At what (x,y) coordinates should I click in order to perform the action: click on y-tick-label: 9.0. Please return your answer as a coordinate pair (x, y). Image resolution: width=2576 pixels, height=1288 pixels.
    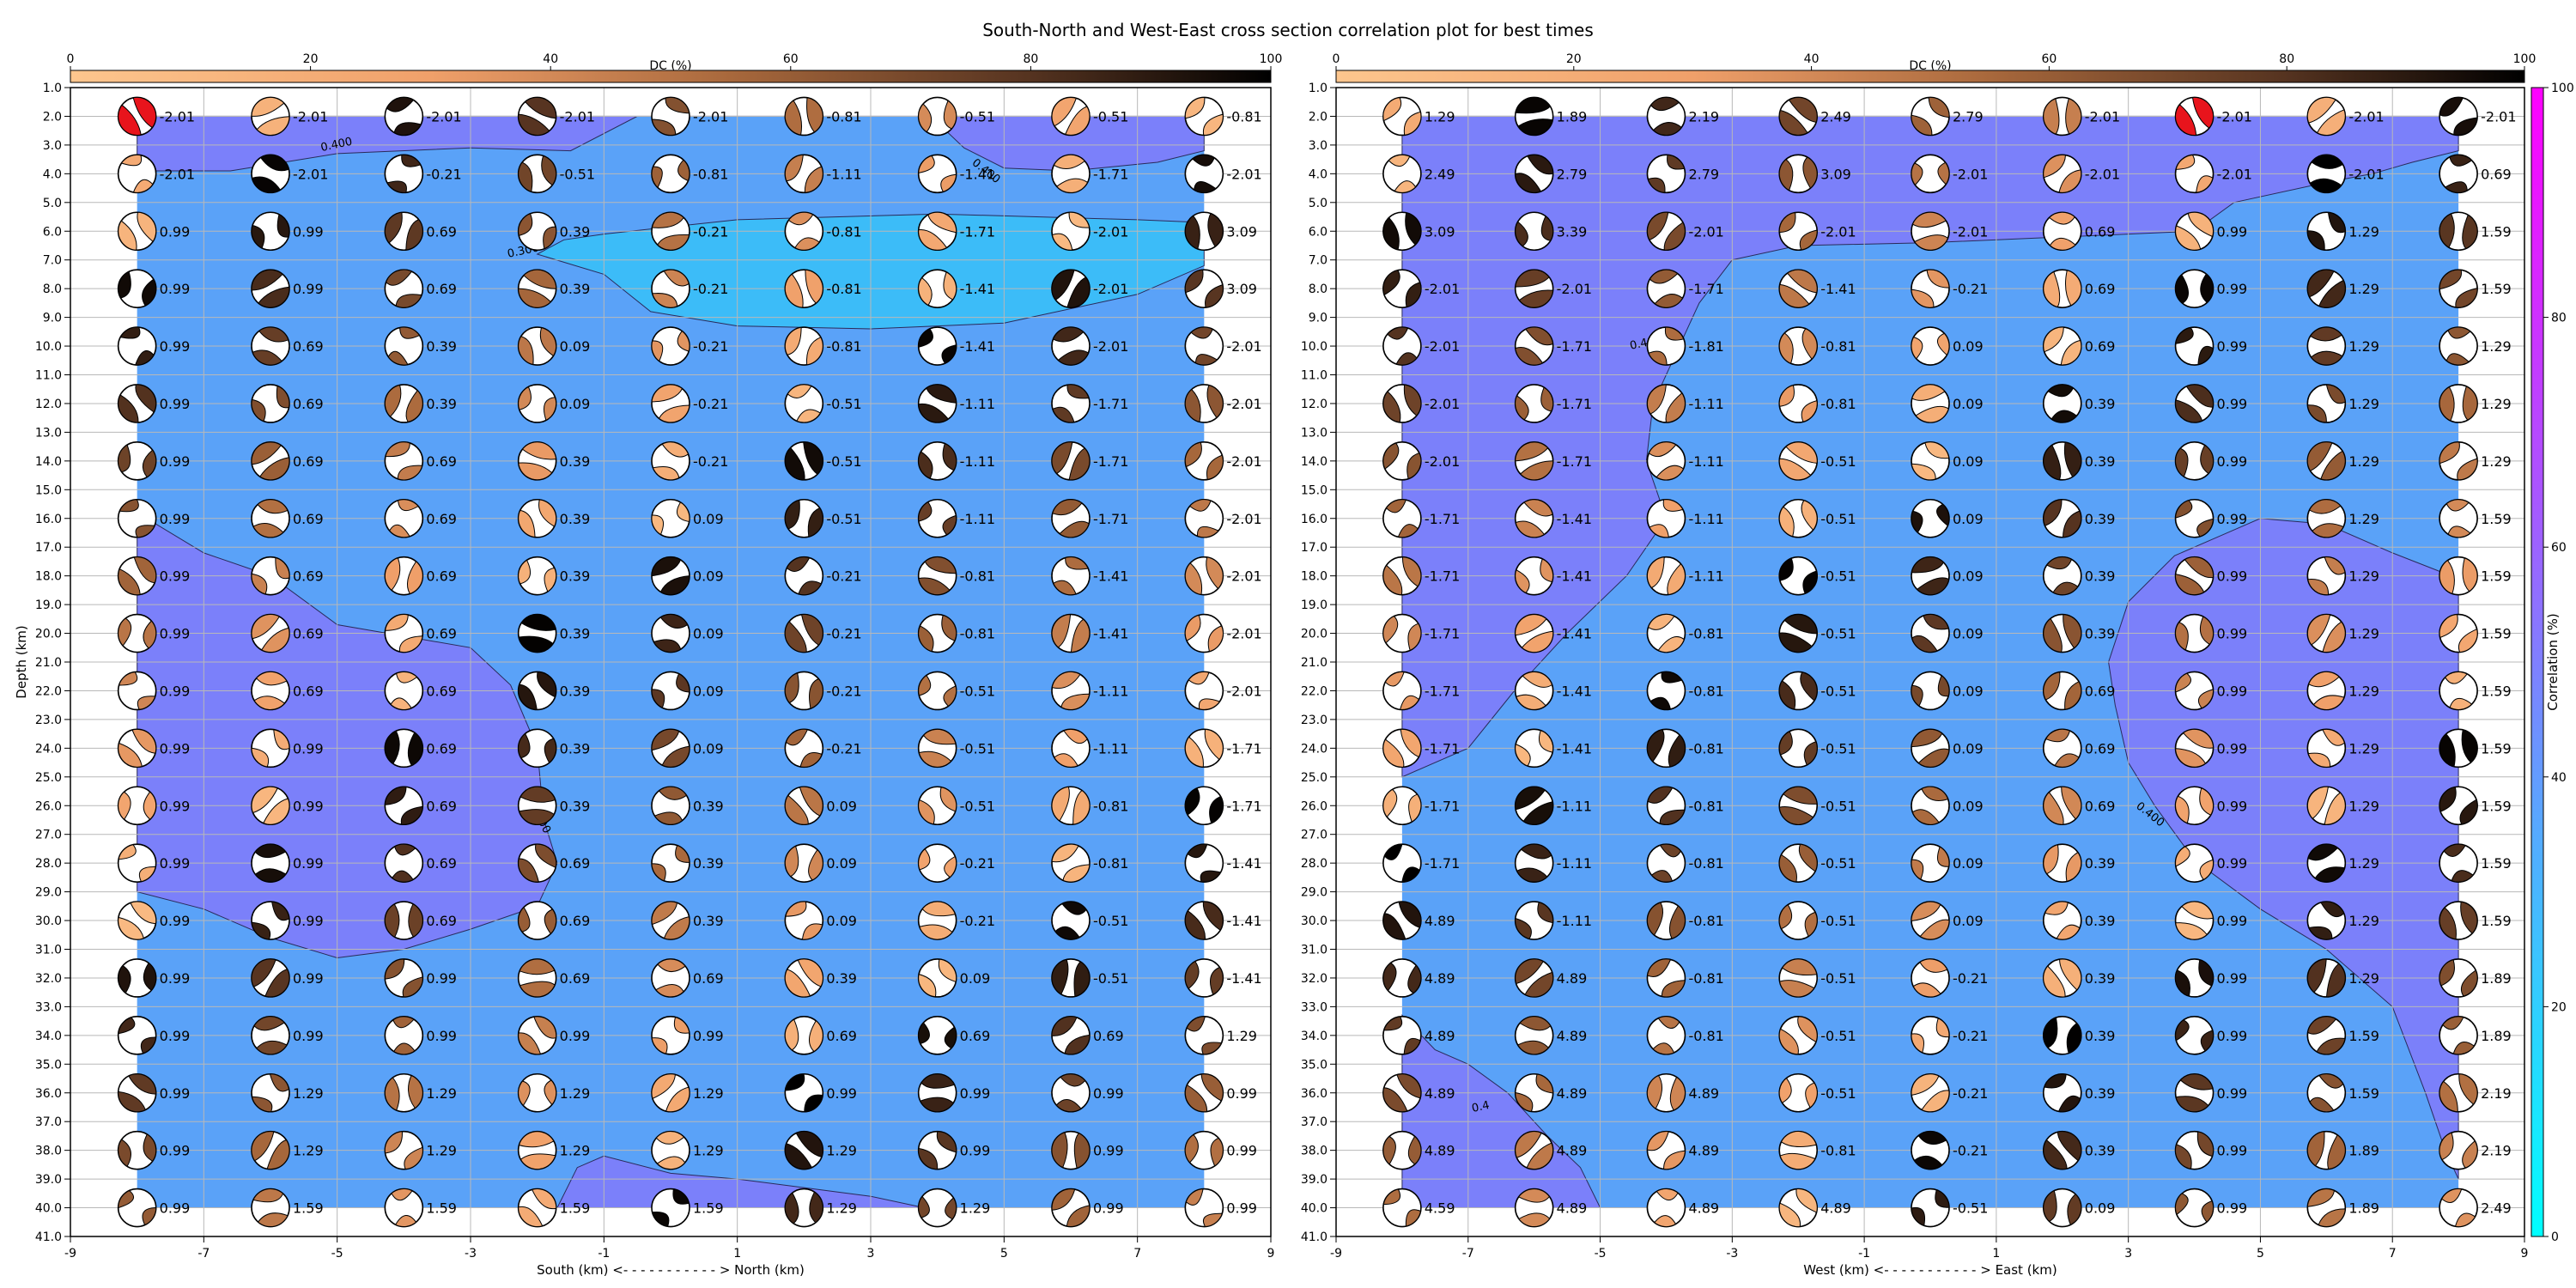
    Looking at the image, I should click on (1318, 318).